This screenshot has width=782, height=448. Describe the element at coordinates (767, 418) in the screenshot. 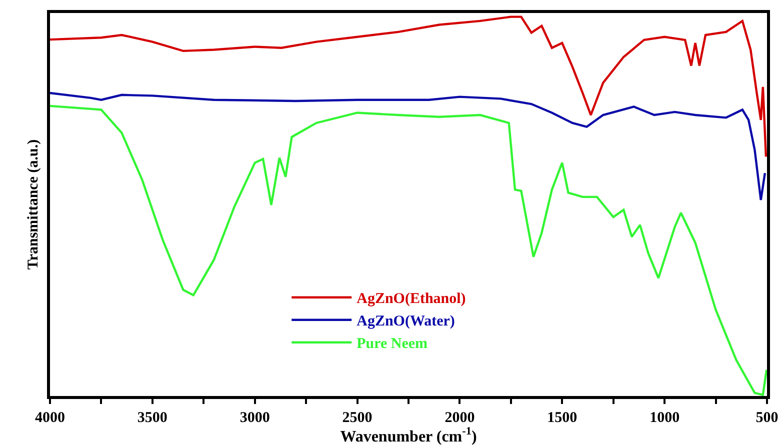

I see `x-tick-label: 500` at that location.